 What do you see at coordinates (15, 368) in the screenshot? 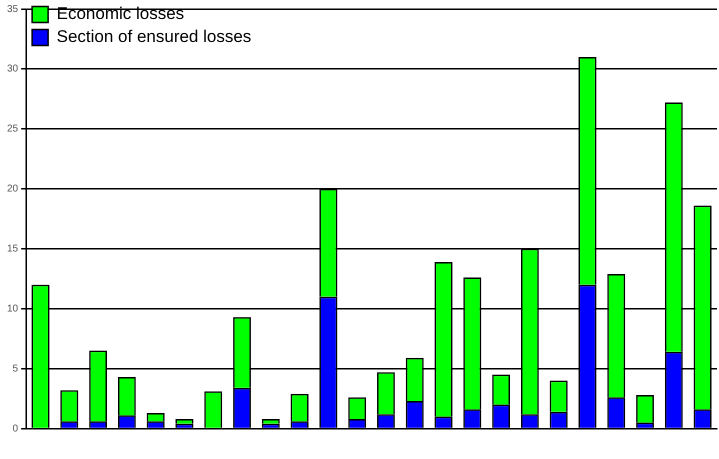
I see `y-tick-label: 5` at bounding box center [15, 368].